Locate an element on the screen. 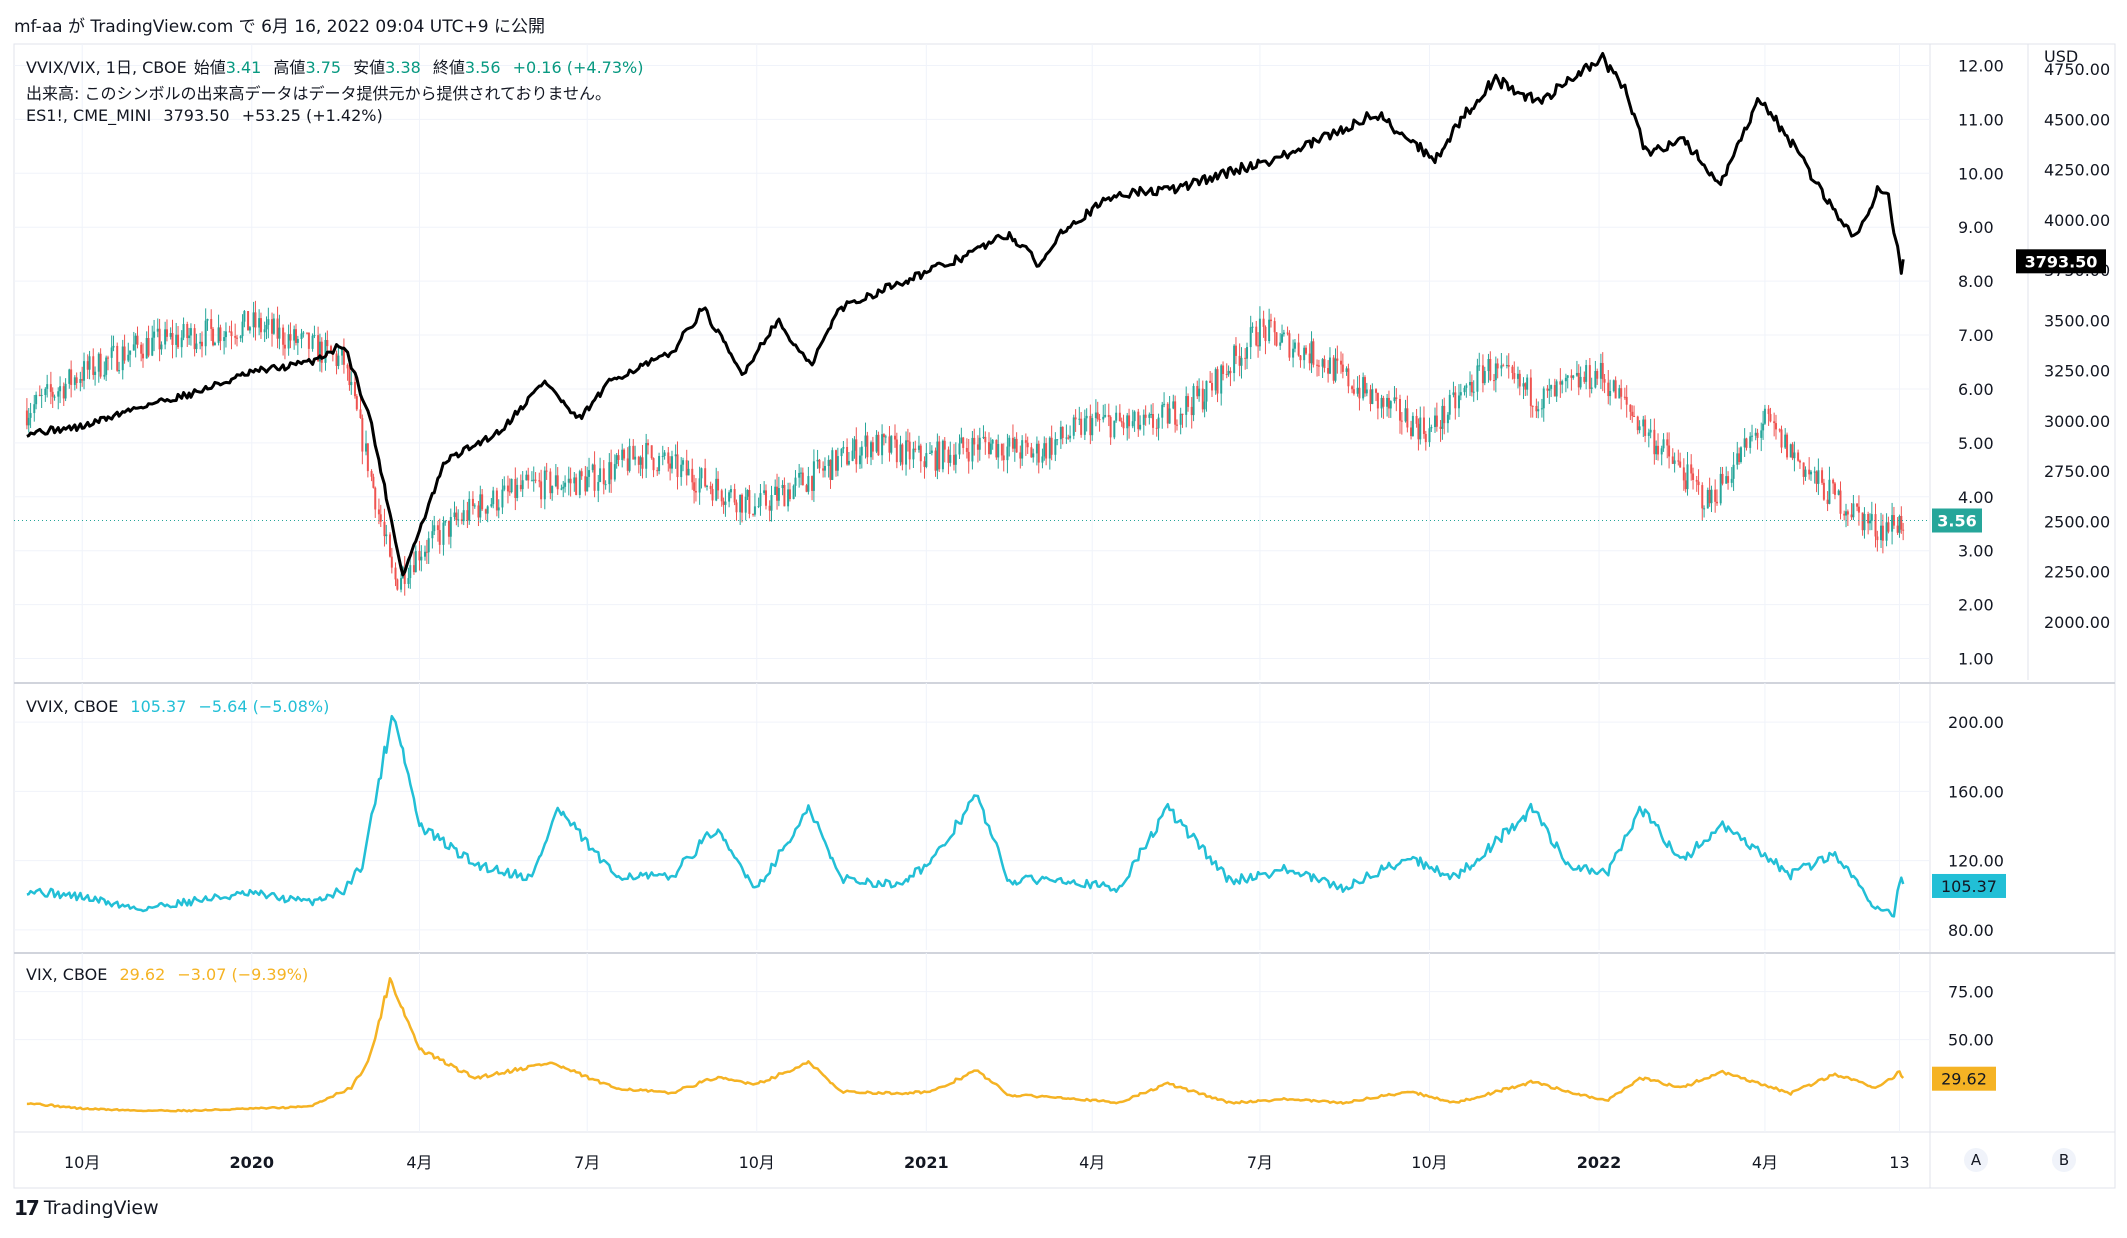 Image resolution: width=2127 pixels, height=1238 pixels. vix-last: 29.62 is located at coordinates (142, 974).